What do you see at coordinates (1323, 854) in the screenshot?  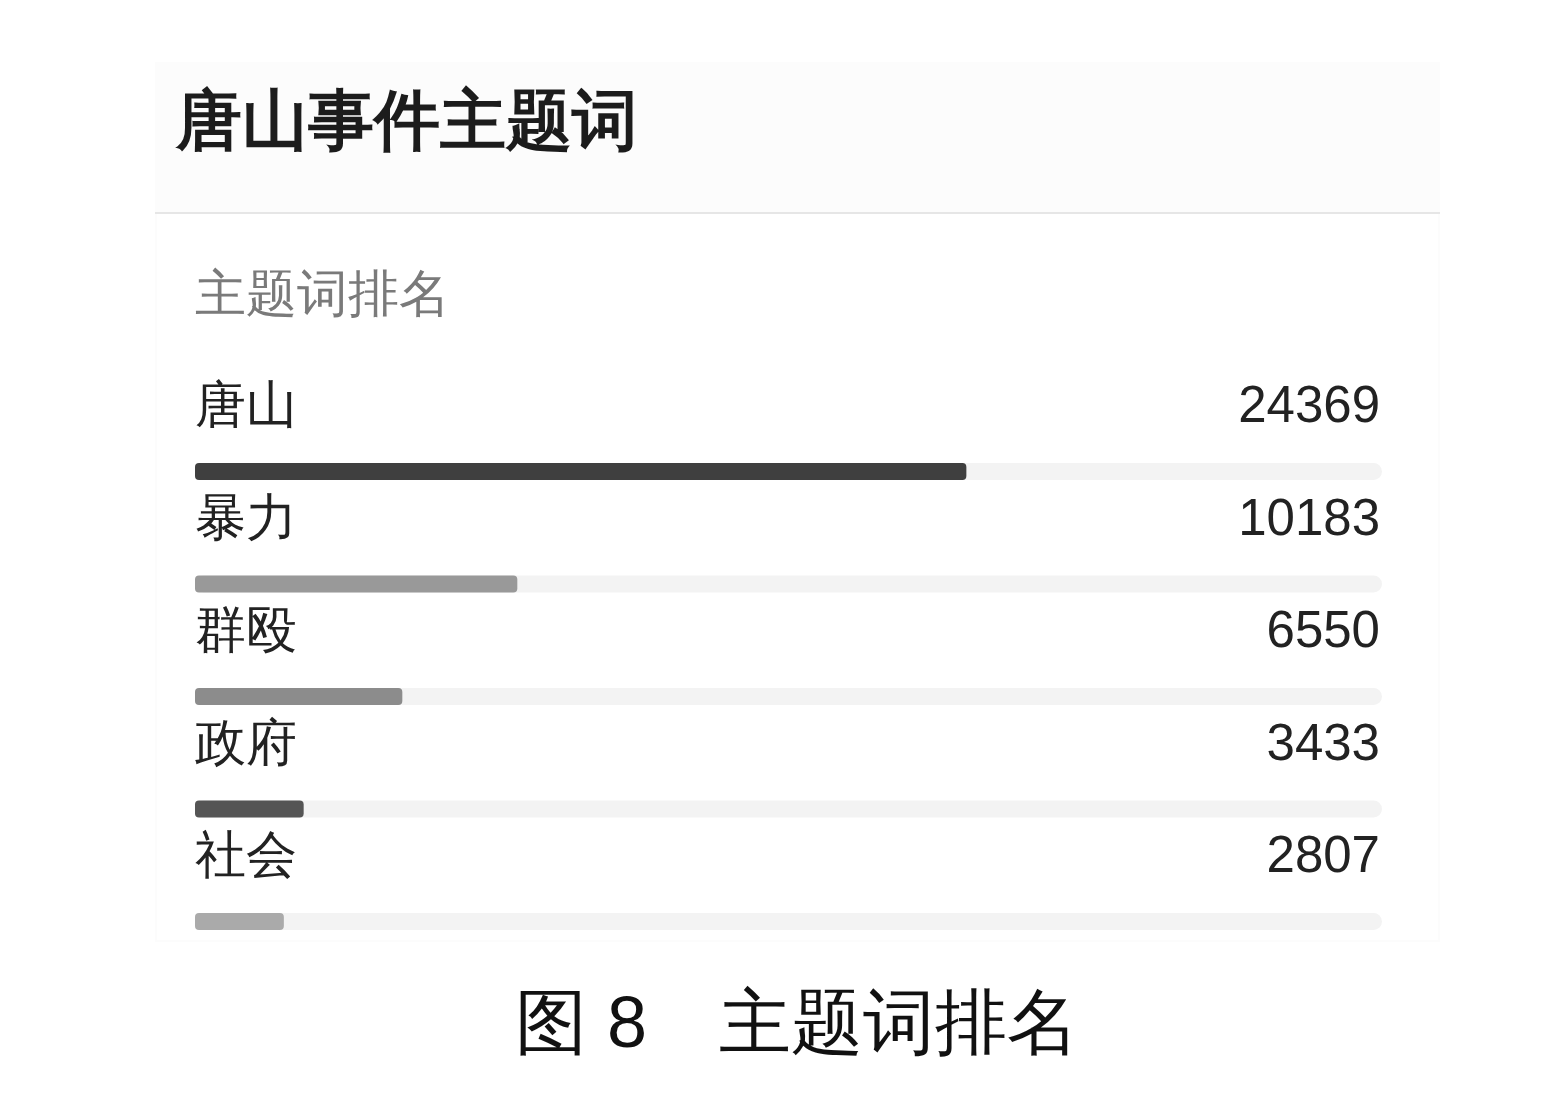 I see `data-label: 2807` at bounding box center [1323, 854].